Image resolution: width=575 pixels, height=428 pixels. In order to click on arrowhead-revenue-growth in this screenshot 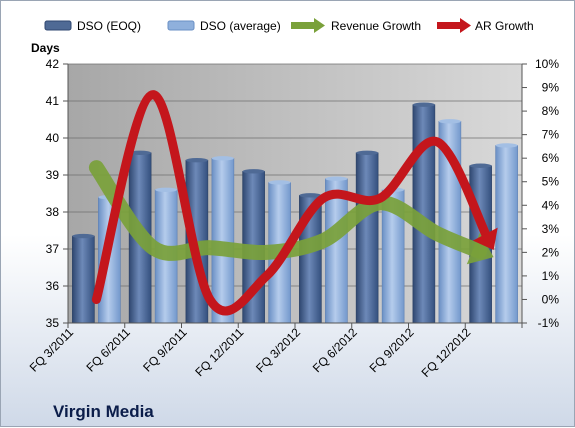, I will do `click(480, 248)`.